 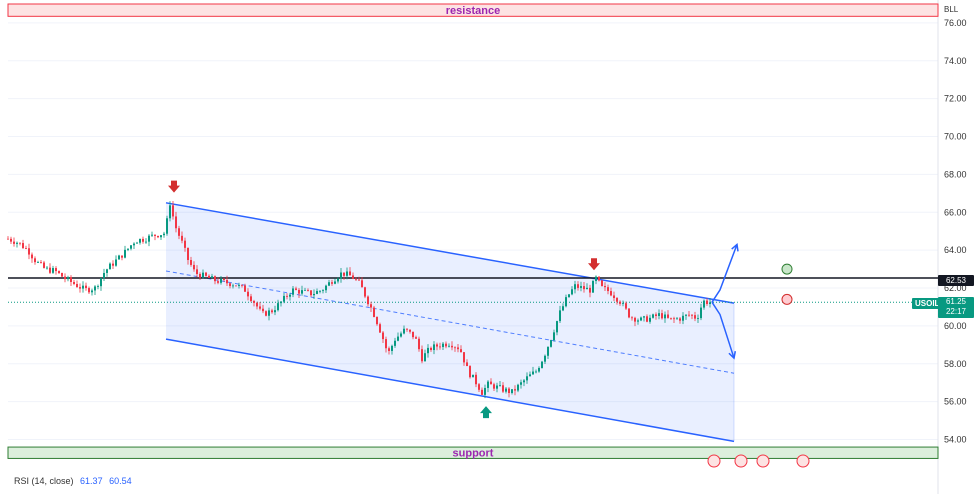 I want to click on rsi-indicator-legend: RSI (14, close) 61.37 60.54, so click(x=73, y=481).